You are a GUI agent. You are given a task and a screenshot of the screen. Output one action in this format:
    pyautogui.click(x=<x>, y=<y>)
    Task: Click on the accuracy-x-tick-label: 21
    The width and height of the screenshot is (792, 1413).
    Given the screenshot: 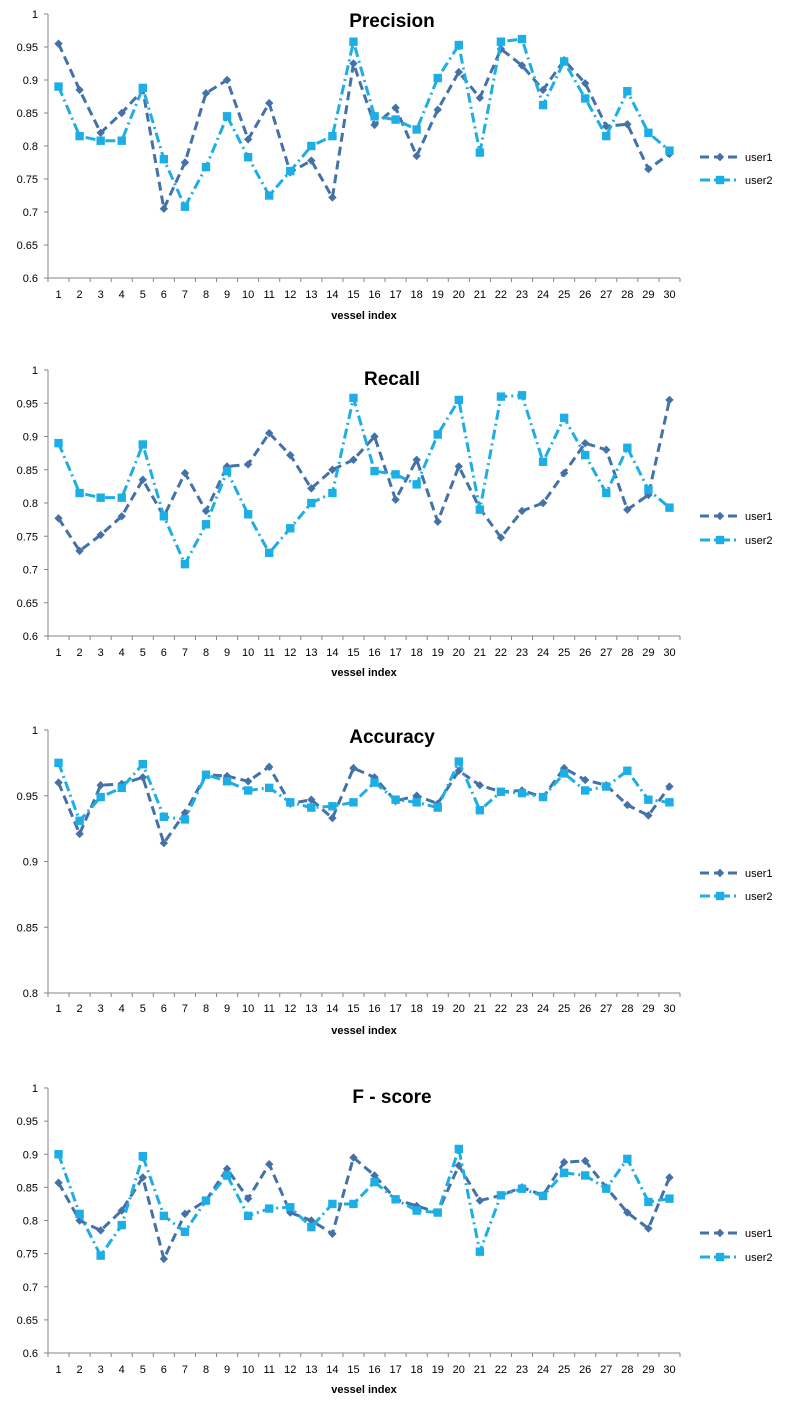 What is the action you would take?
    pyautogui.click(x=480, y=1009)
    